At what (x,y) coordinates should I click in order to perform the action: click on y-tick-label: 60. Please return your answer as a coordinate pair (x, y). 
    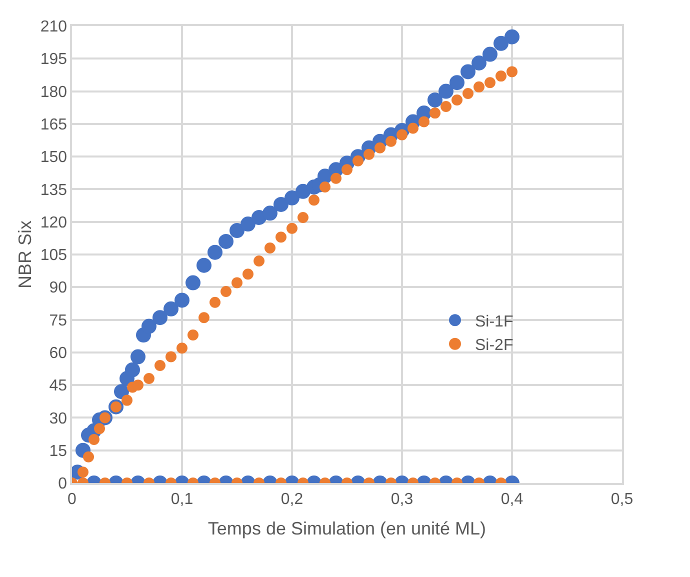
    Looking at the image, I should click on (58, 353).